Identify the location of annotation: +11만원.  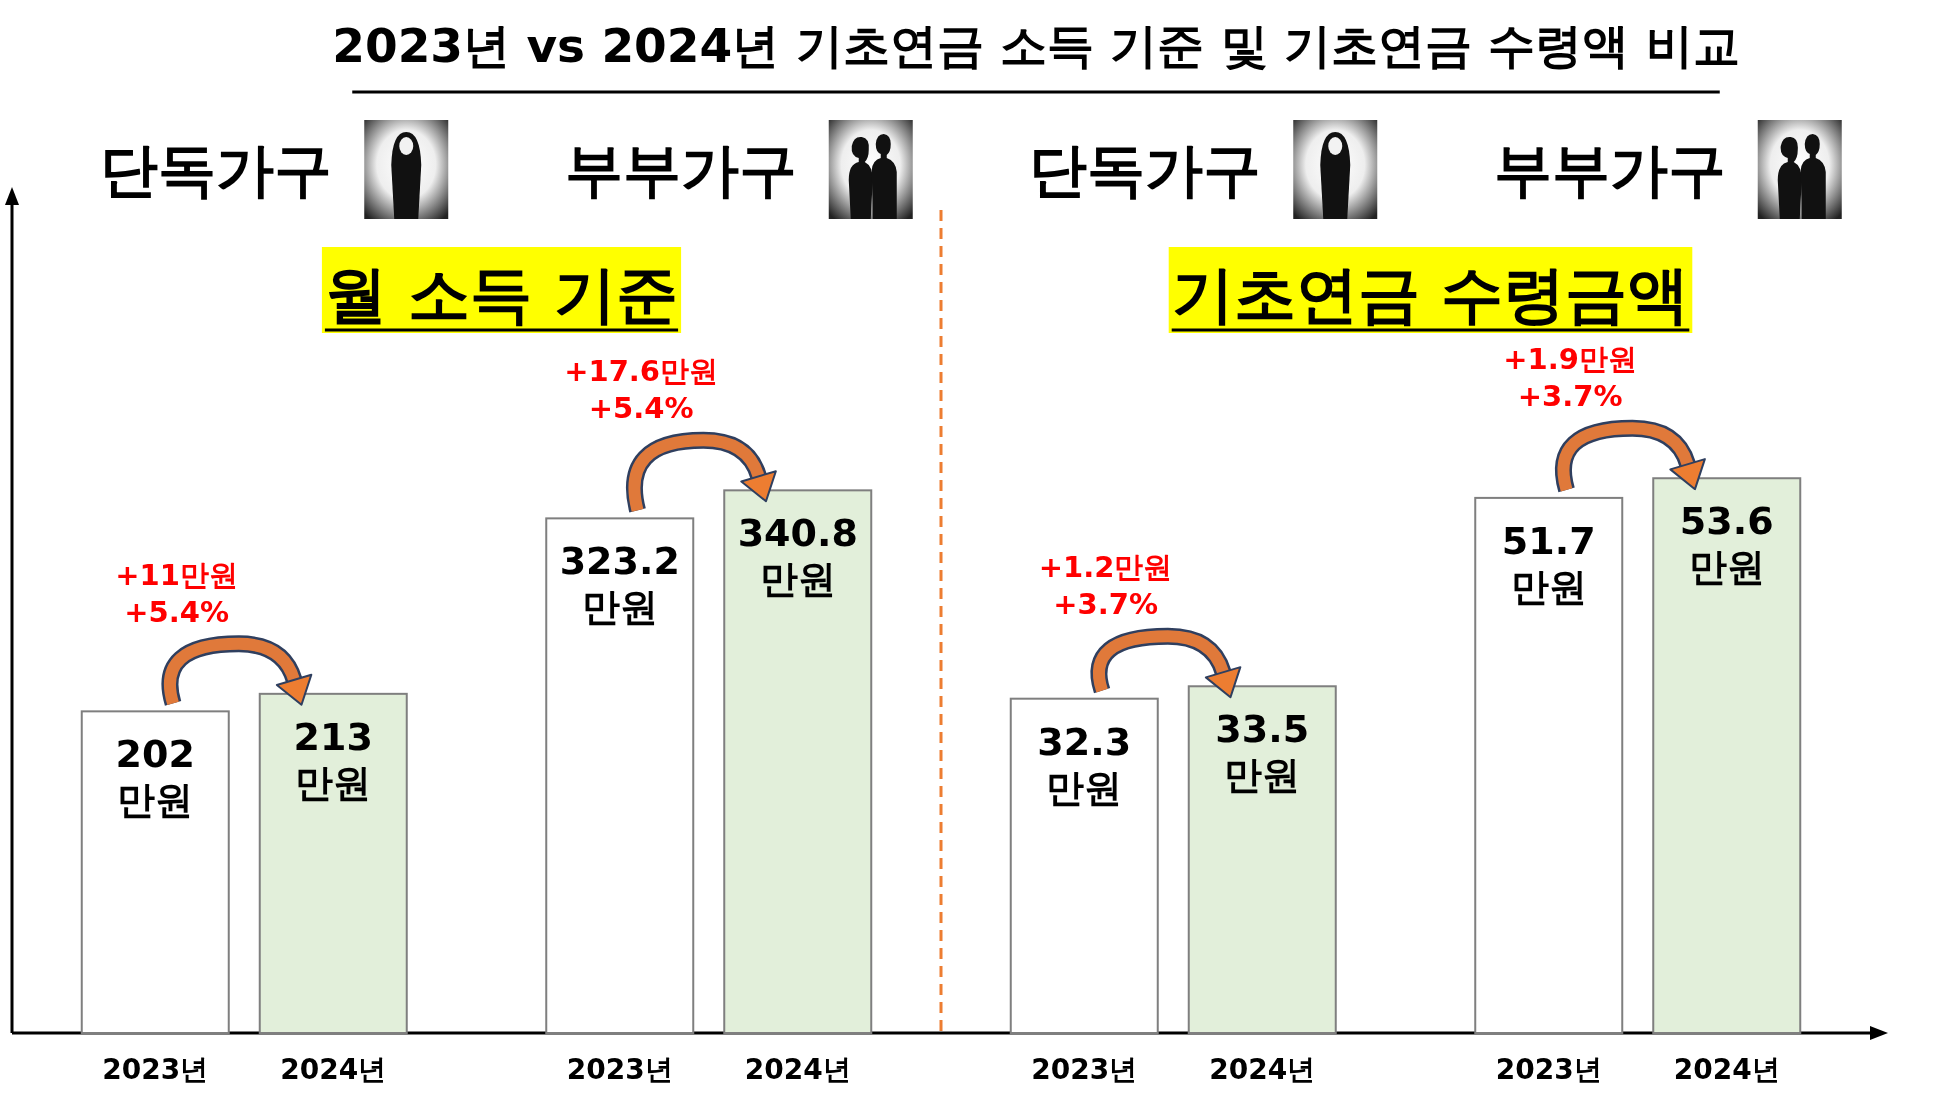
(176, 574).